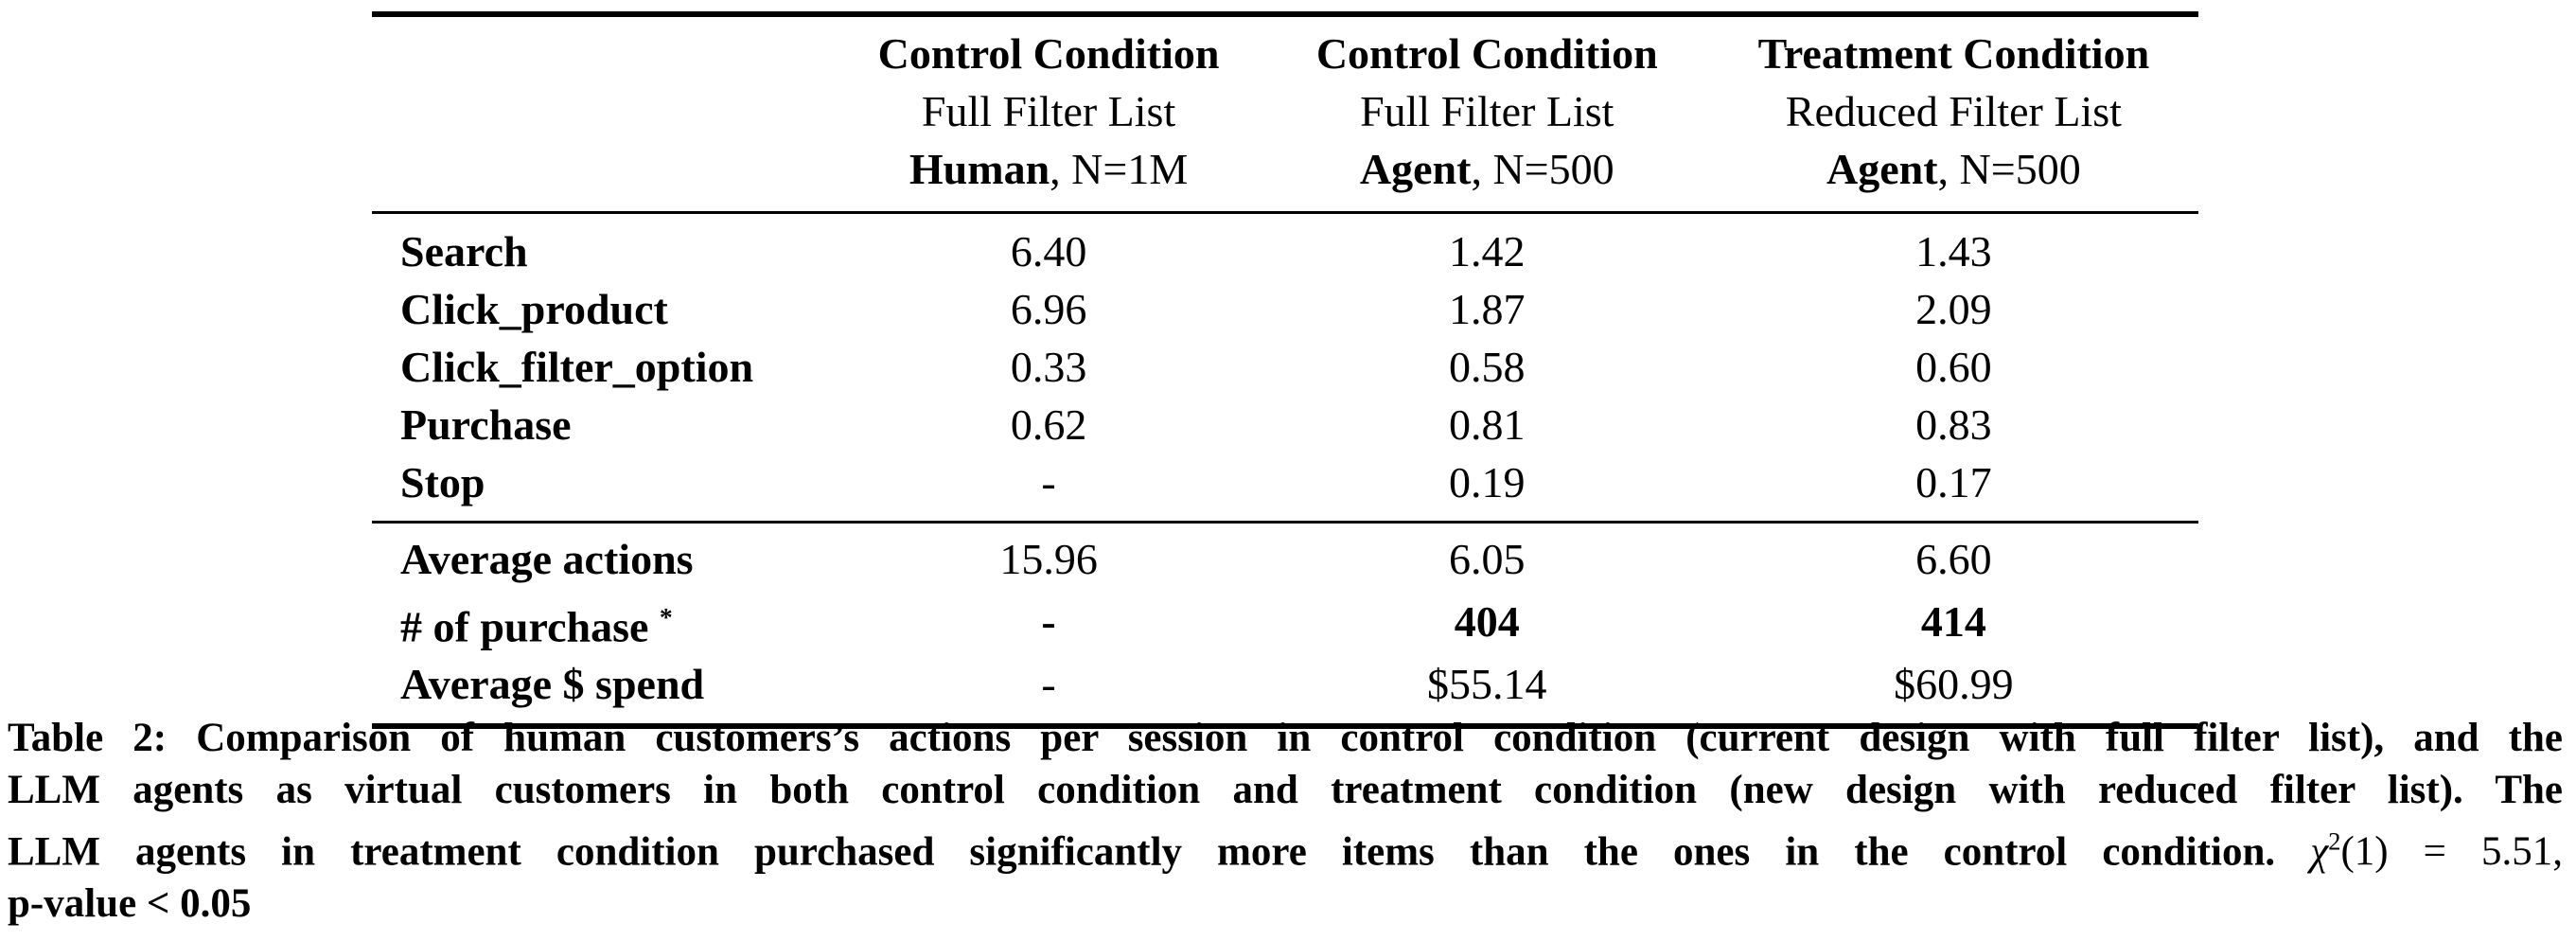  Describe the element at coordinates (1953, 559) in the screenshot. I see `cell-value: 6.60` at that location.